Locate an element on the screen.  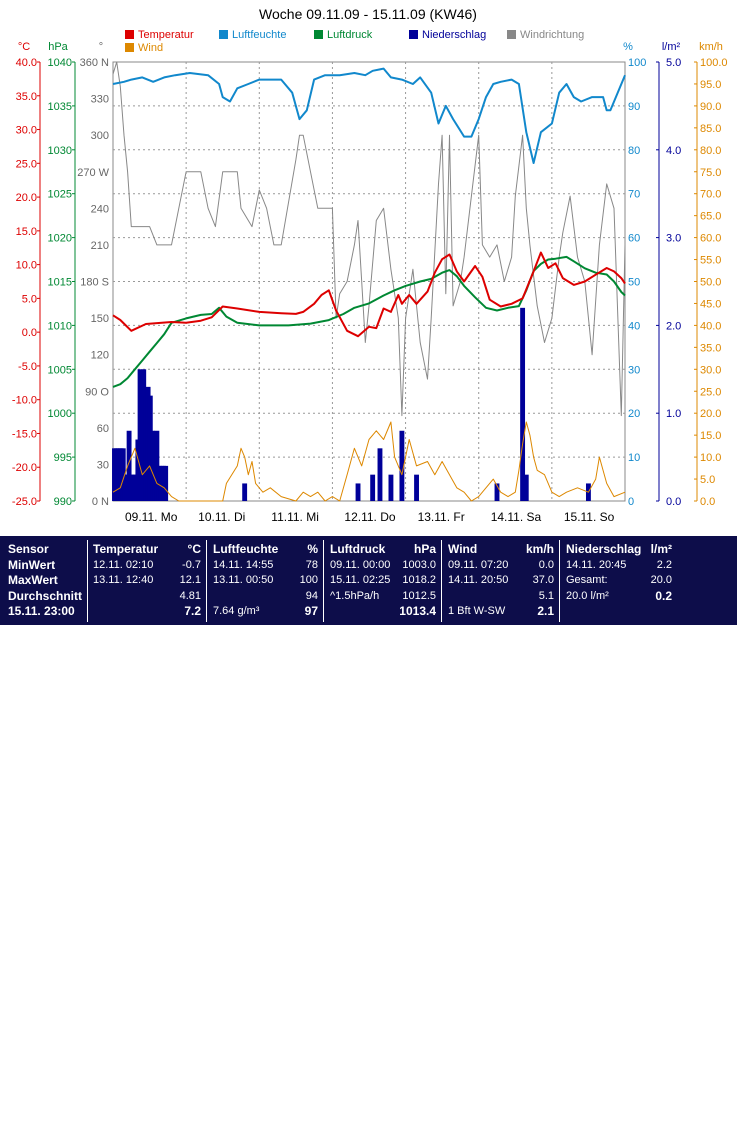
direction-tick-label: 60 is located at coordinates (103, 429).